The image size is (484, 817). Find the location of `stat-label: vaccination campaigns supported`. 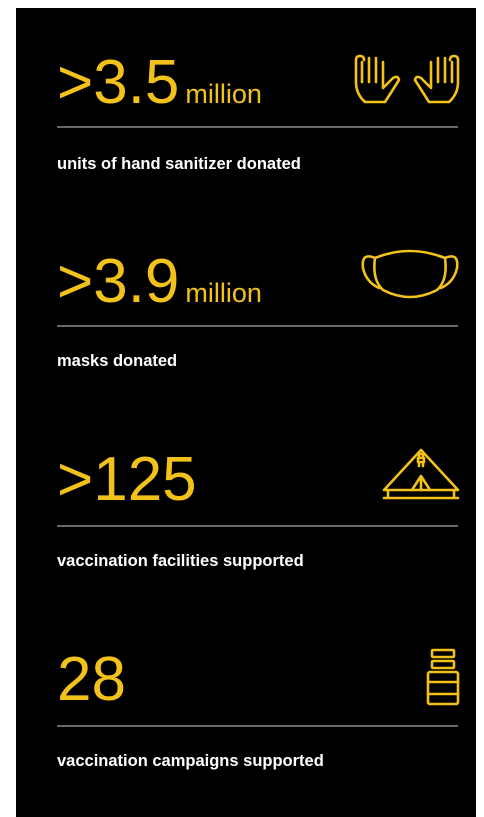

stat-label: vaccination campaigns supported is located at coordinates (190, 761).